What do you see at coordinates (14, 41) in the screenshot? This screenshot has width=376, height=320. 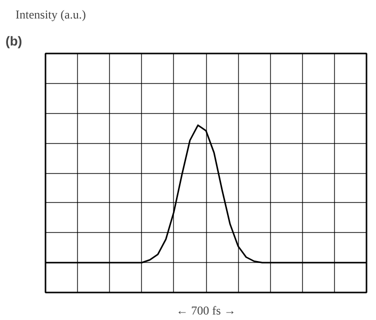 I see `text: (b)` at bounding box center [14, 41].